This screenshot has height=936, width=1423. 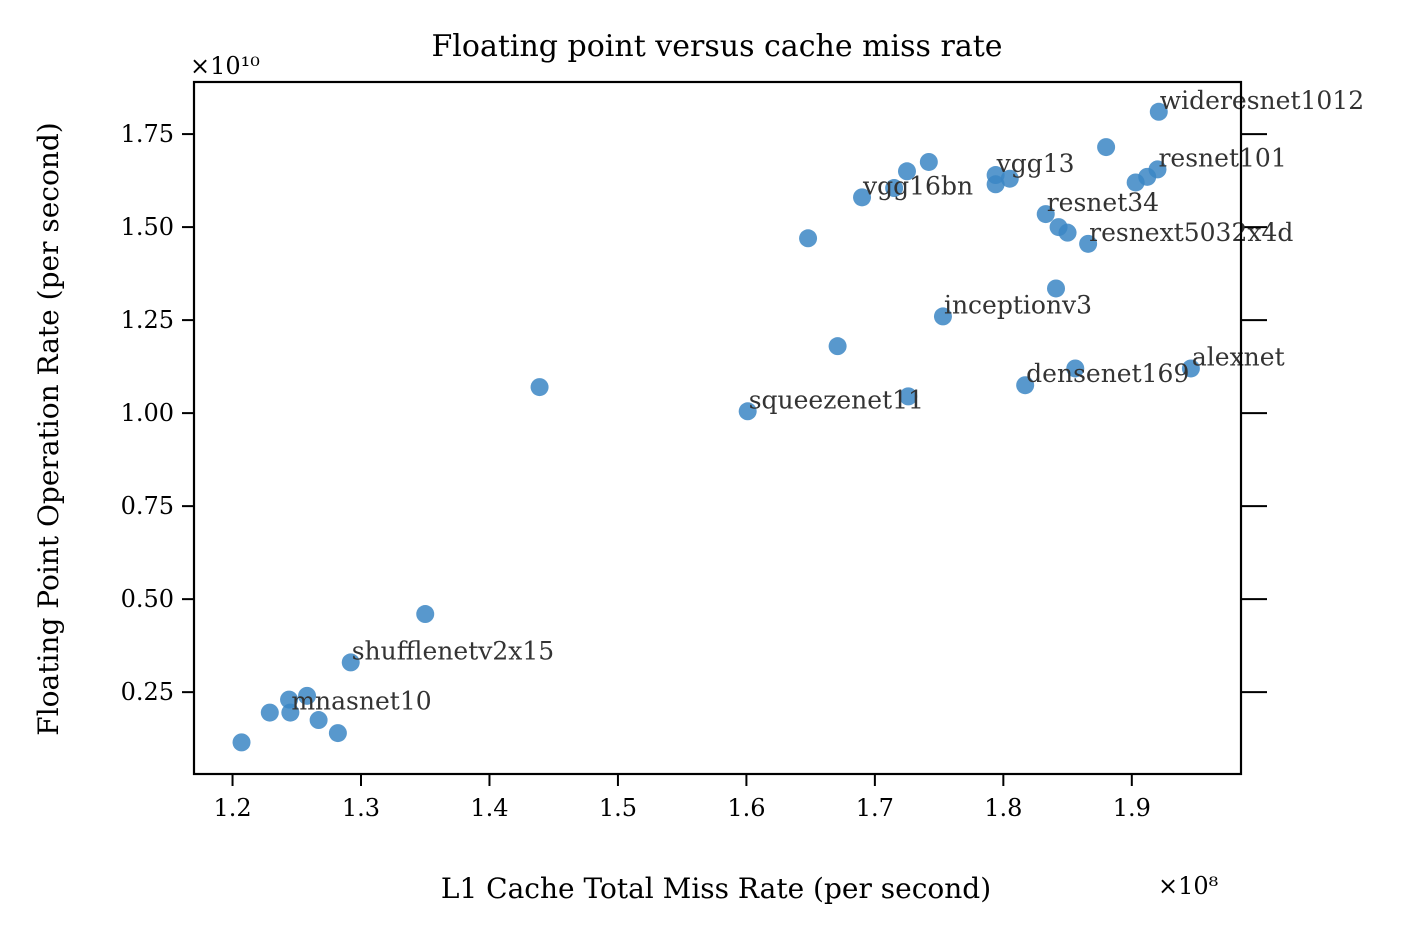 I want to click on x-tick-label: 1.9, so click(x=1132, y=808).